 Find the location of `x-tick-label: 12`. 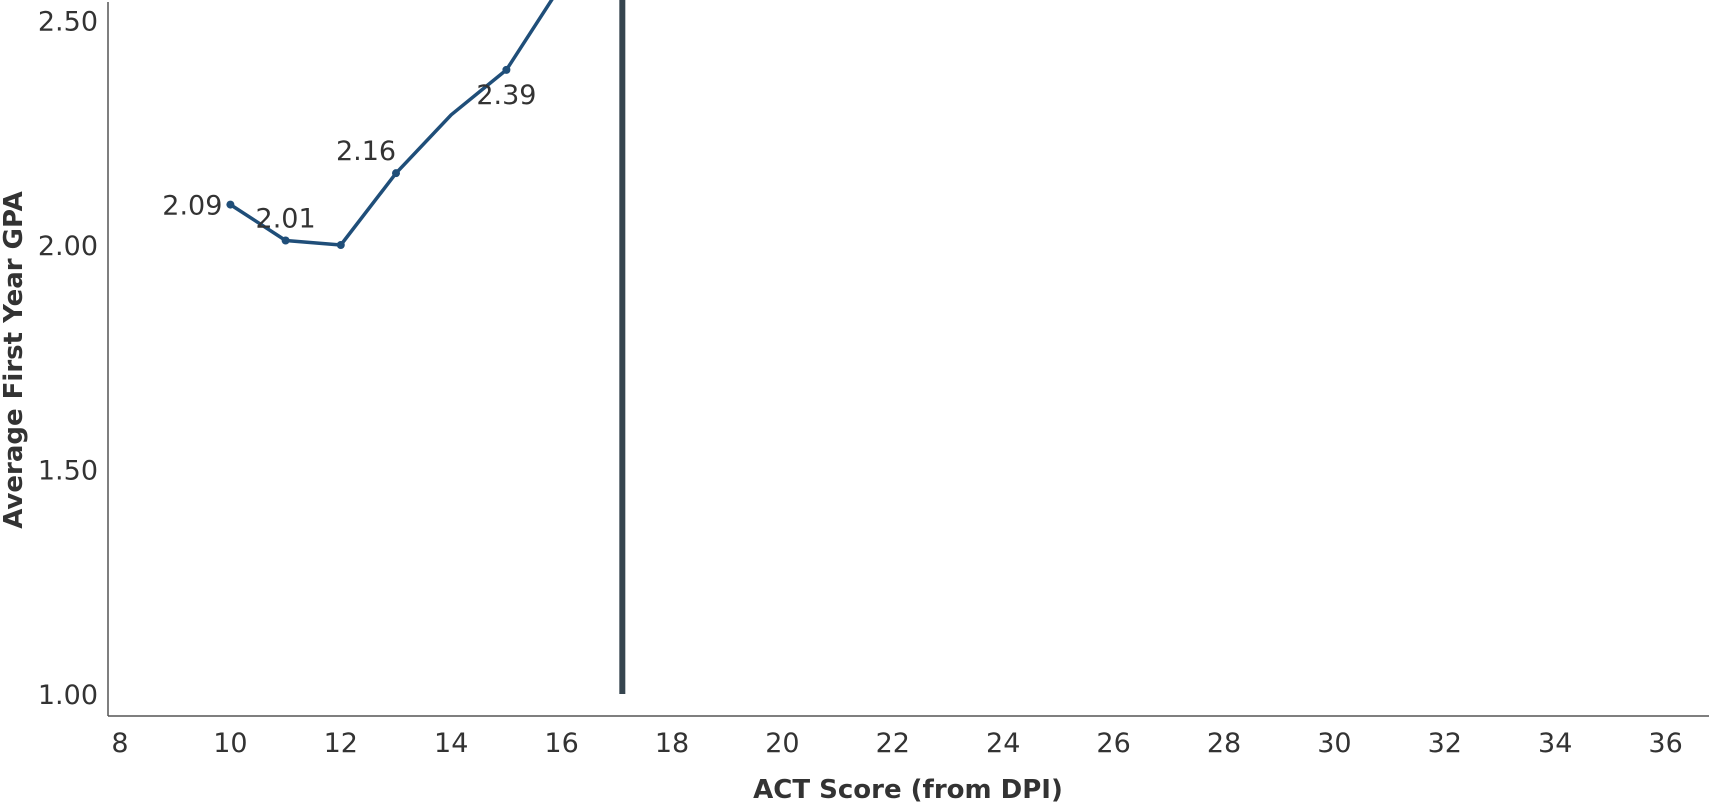

x-tick-label: 12 is located at coordinates (341, 743).